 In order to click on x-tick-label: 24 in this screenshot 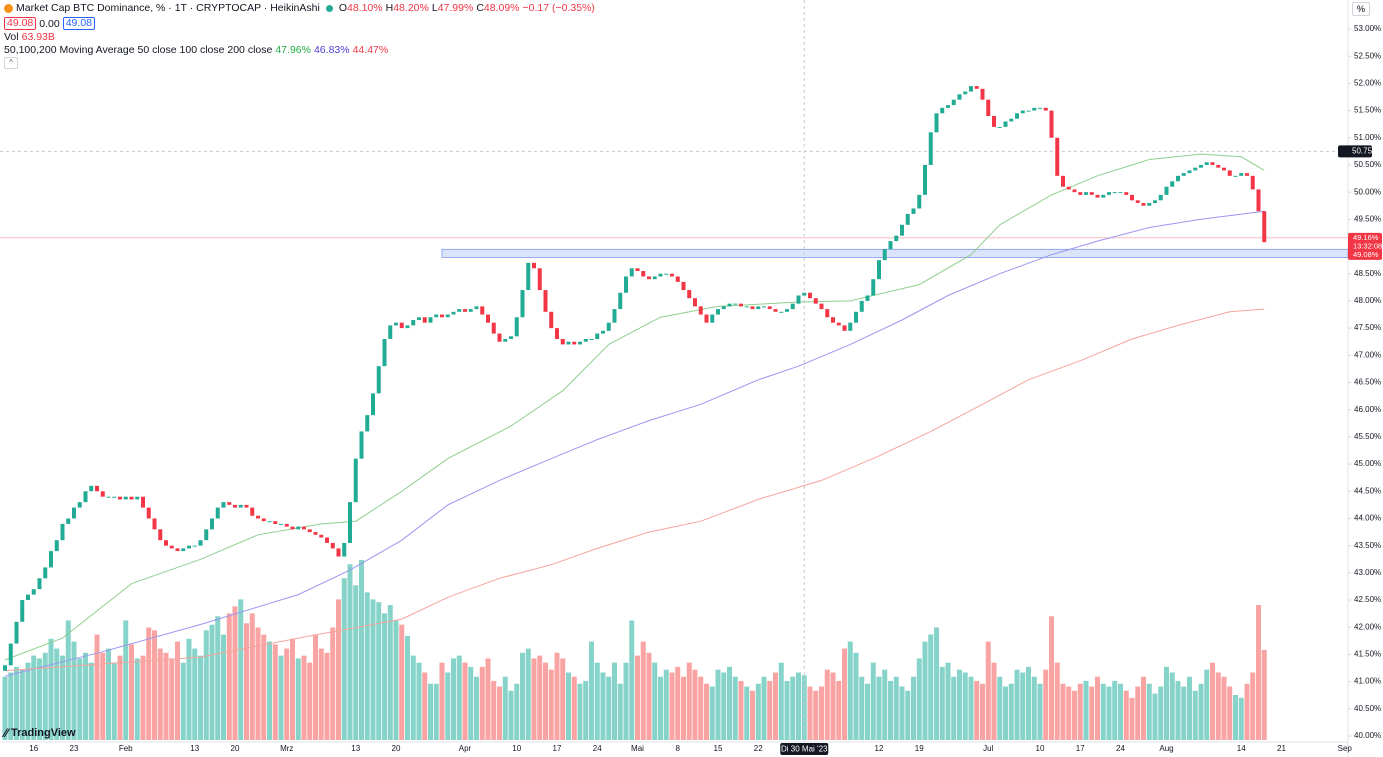, I will do `click(597, 748)`.